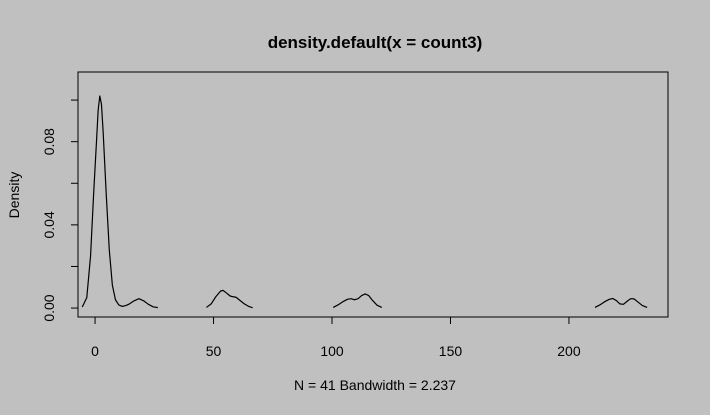 The height and width of the screenshot is (415, 710). I want to click on y-axis-label: Density, so click(14, 195).